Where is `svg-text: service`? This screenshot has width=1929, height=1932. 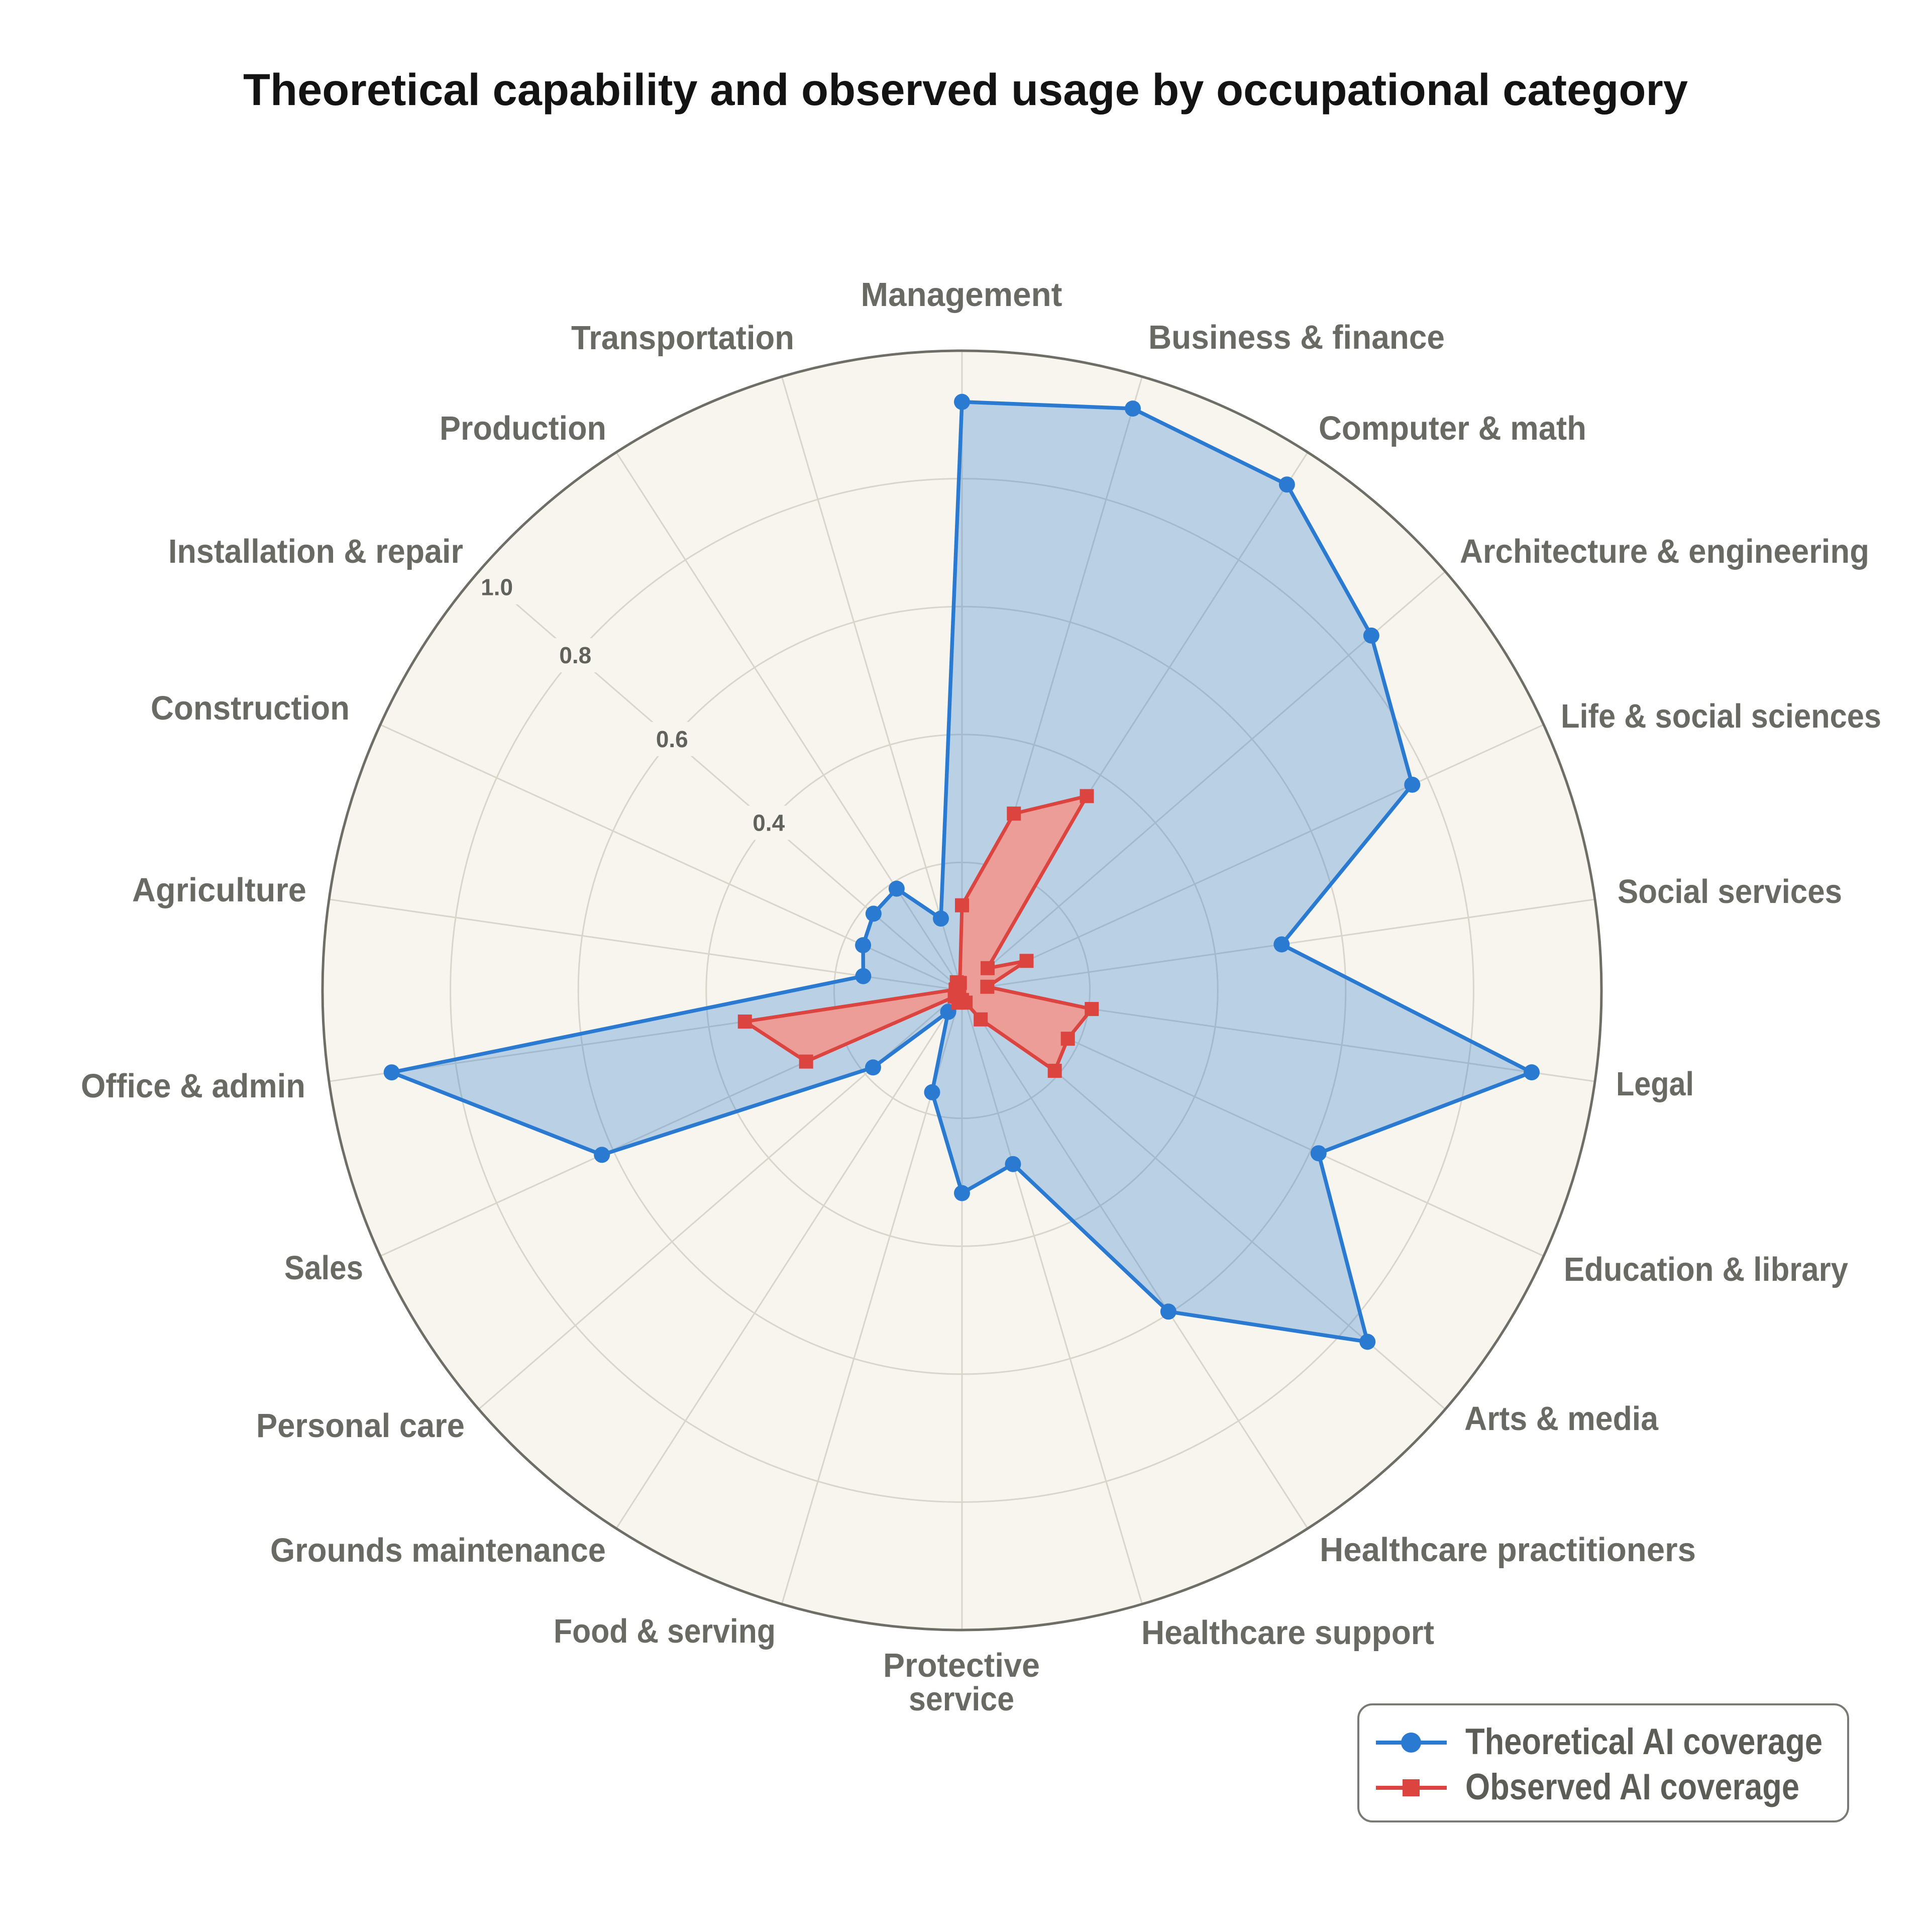 svg-text: service is located at coordinates (962, 1699).